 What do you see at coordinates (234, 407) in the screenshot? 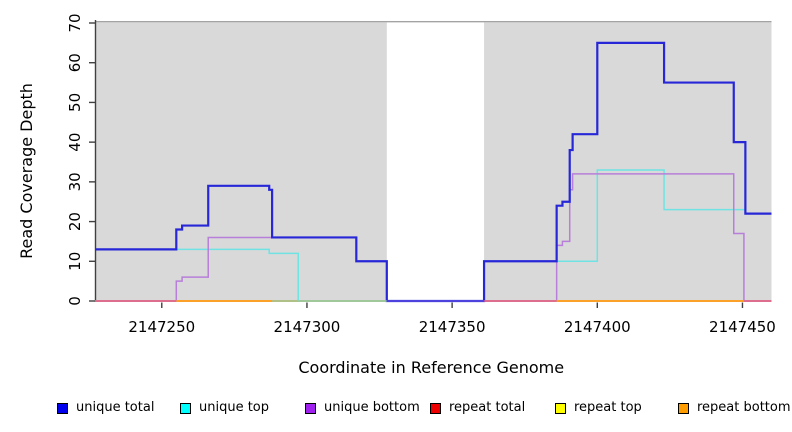
I see `legend-label: unique top` at bounding box center [234, 407].